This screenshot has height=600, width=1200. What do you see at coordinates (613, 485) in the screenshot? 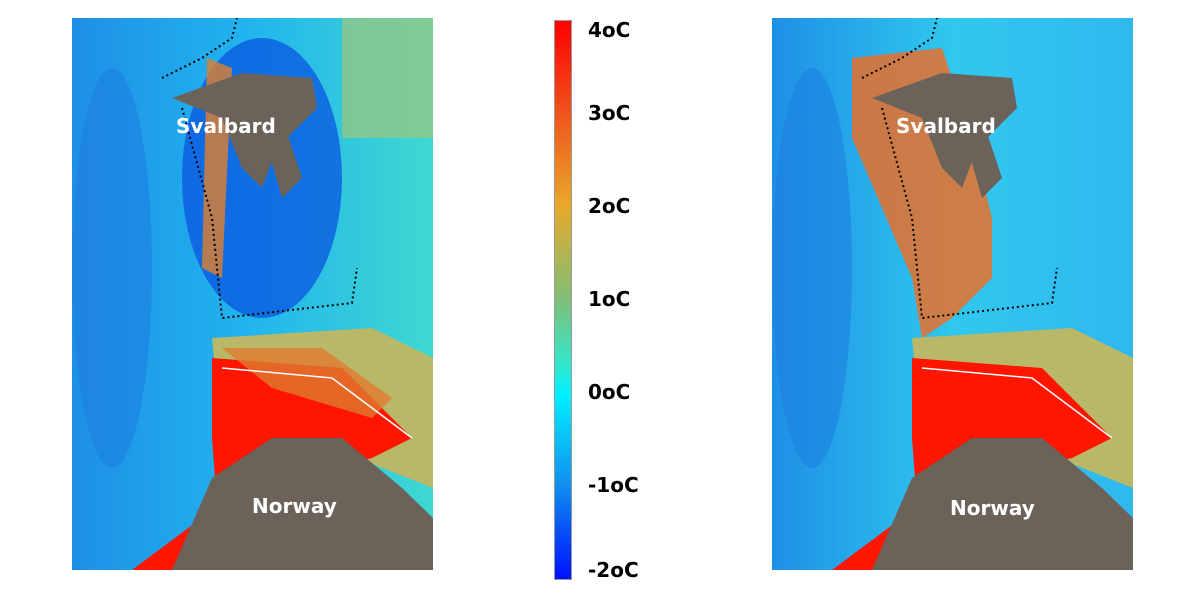
I see `colorbar-tick: -1oC` at bounding box center [613, 485].